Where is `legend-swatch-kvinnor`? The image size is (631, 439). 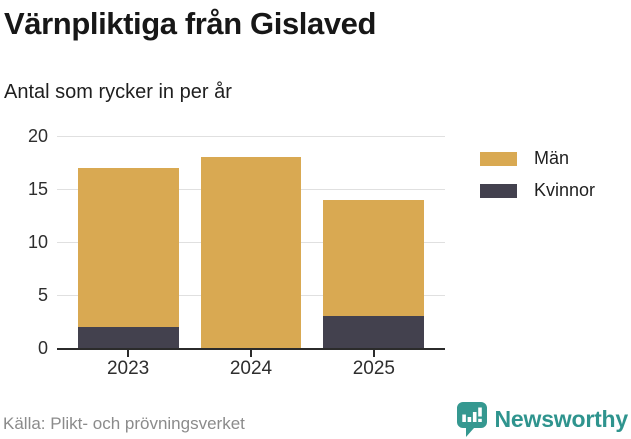
legend-swatch-kvinnor is located at coordinates (498, 190).